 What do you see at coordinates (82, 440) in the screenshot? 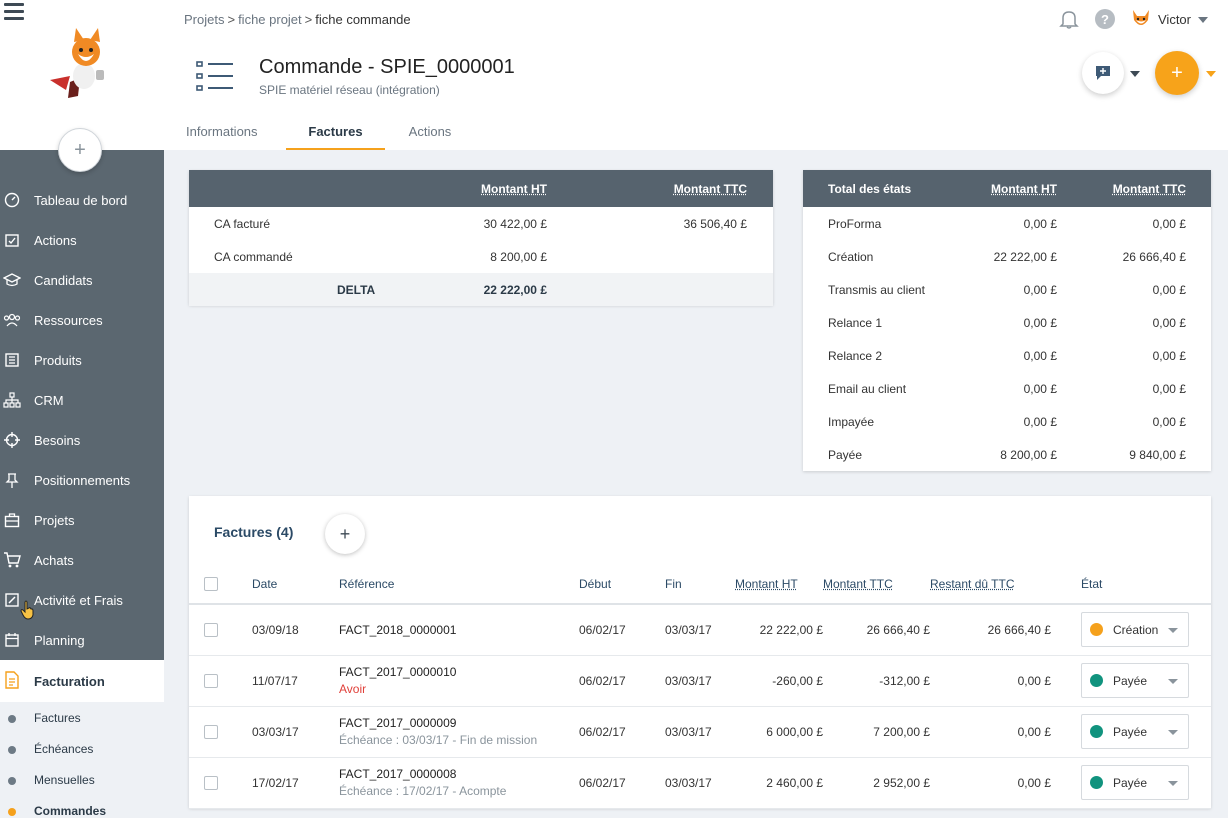
I see `sidebar-item-besoins: Besoins` at bounding box center [82, 440].